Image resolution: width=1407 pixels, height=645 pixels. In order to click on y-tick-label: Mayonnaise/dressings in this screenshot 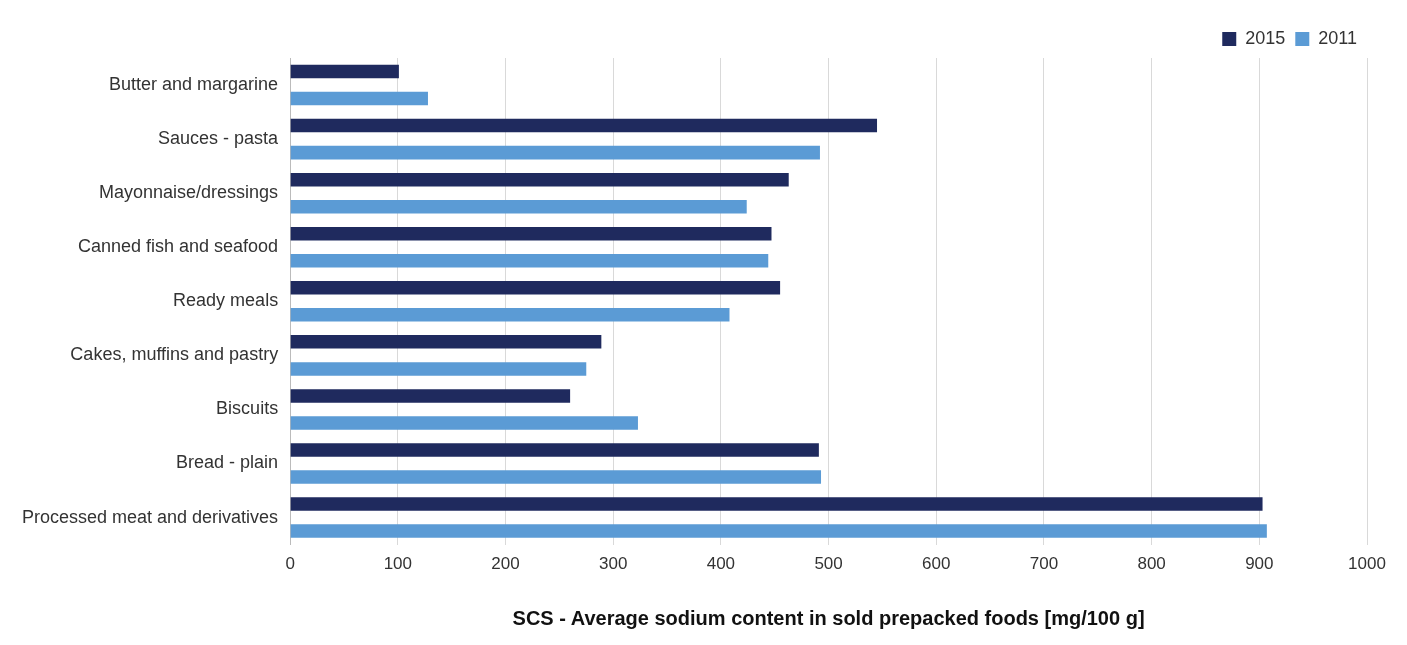, I will do `click(189, 192)`.